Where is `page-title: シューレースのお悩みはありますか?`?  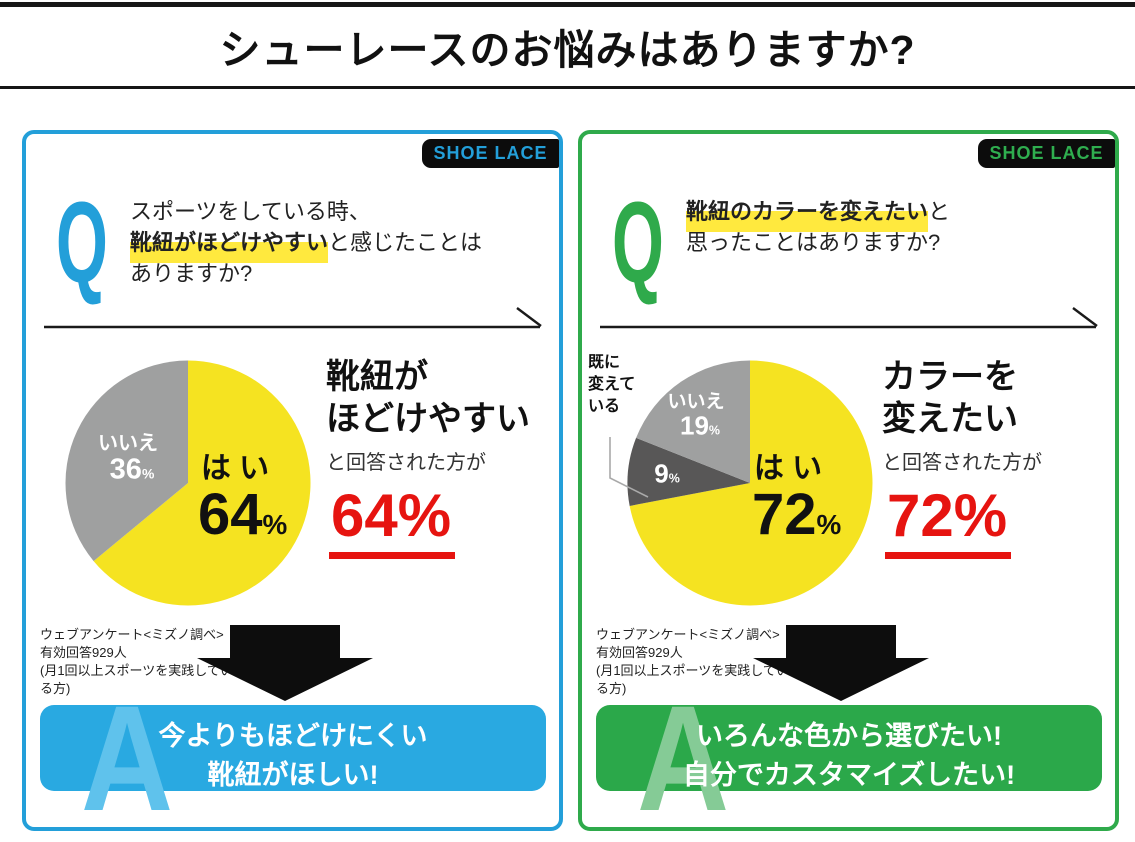
page-title: シューレースのお悩みはありますか? is located at coordinates (567, 50).